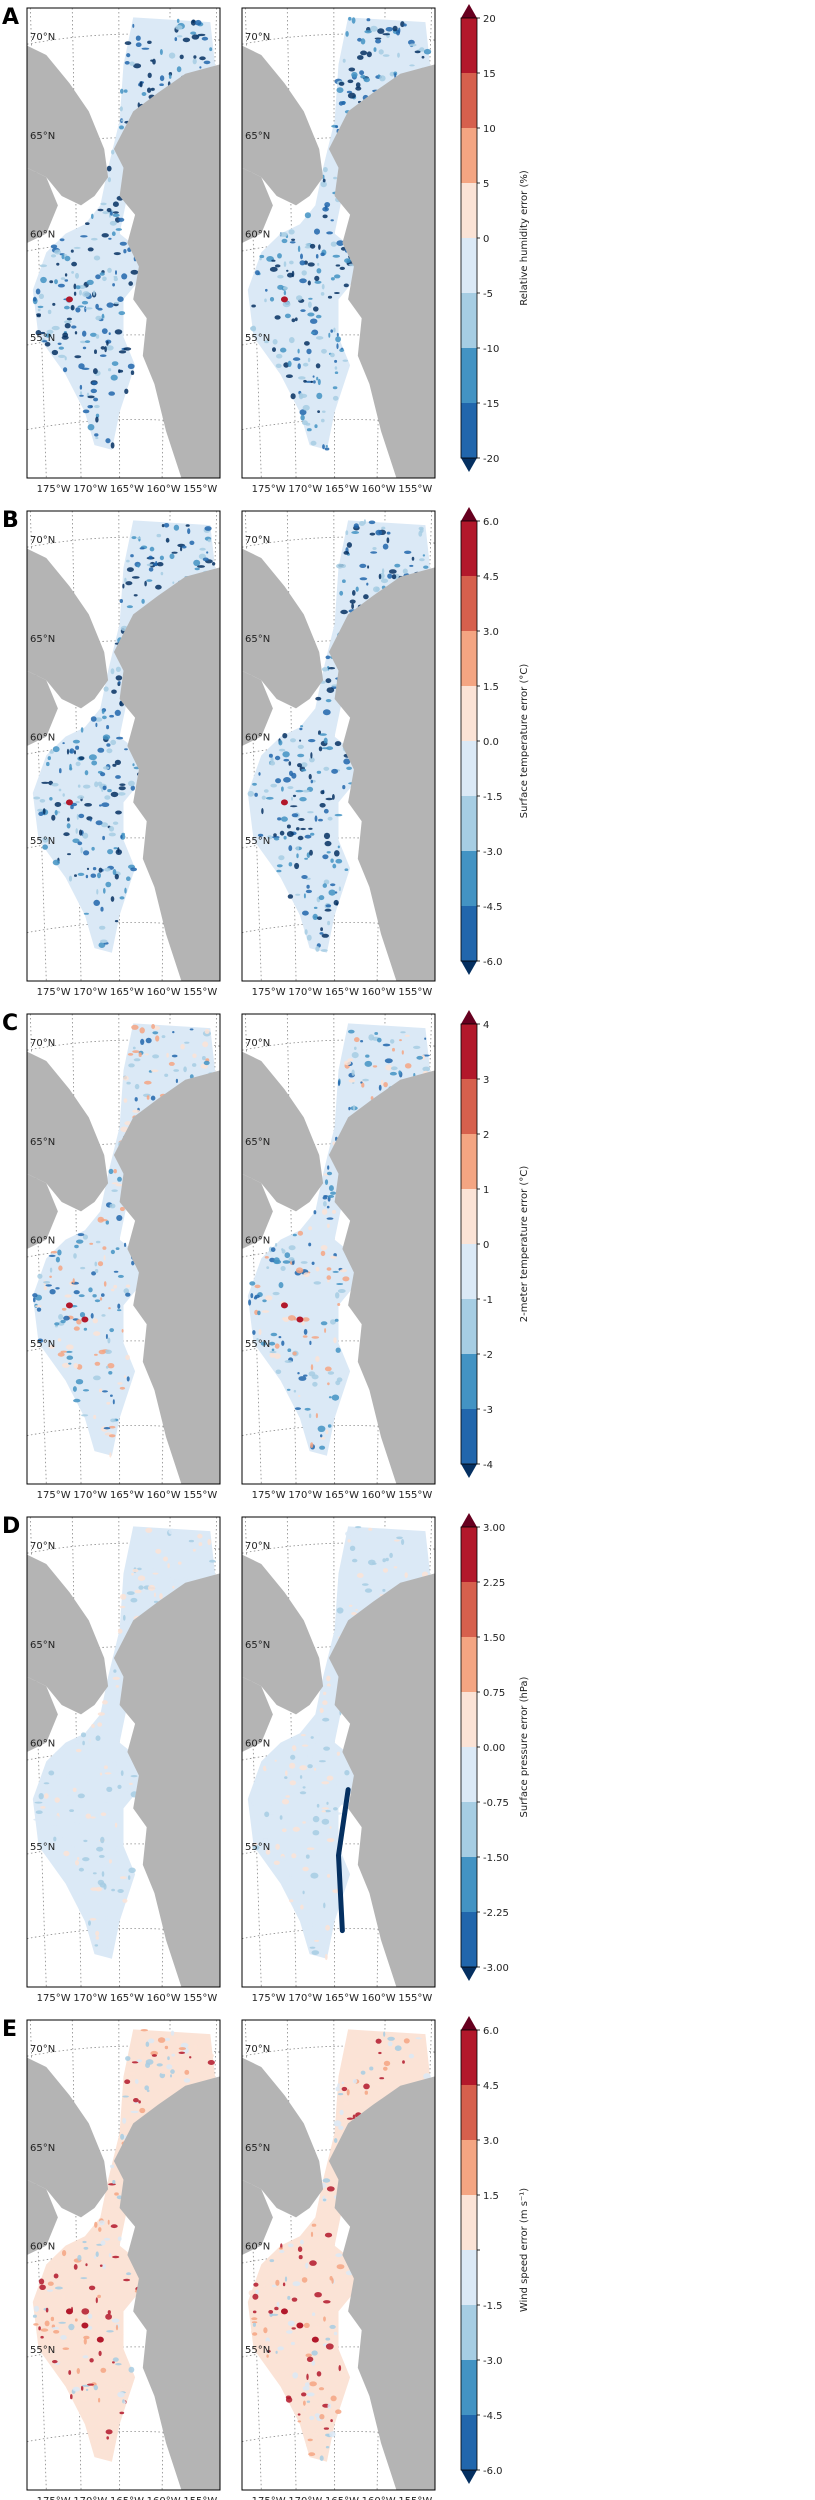 This screenshot has width=815, height=2500. Describe the element at coordinates (42, 2217) in the screenshot. I see `landmass` at that location.